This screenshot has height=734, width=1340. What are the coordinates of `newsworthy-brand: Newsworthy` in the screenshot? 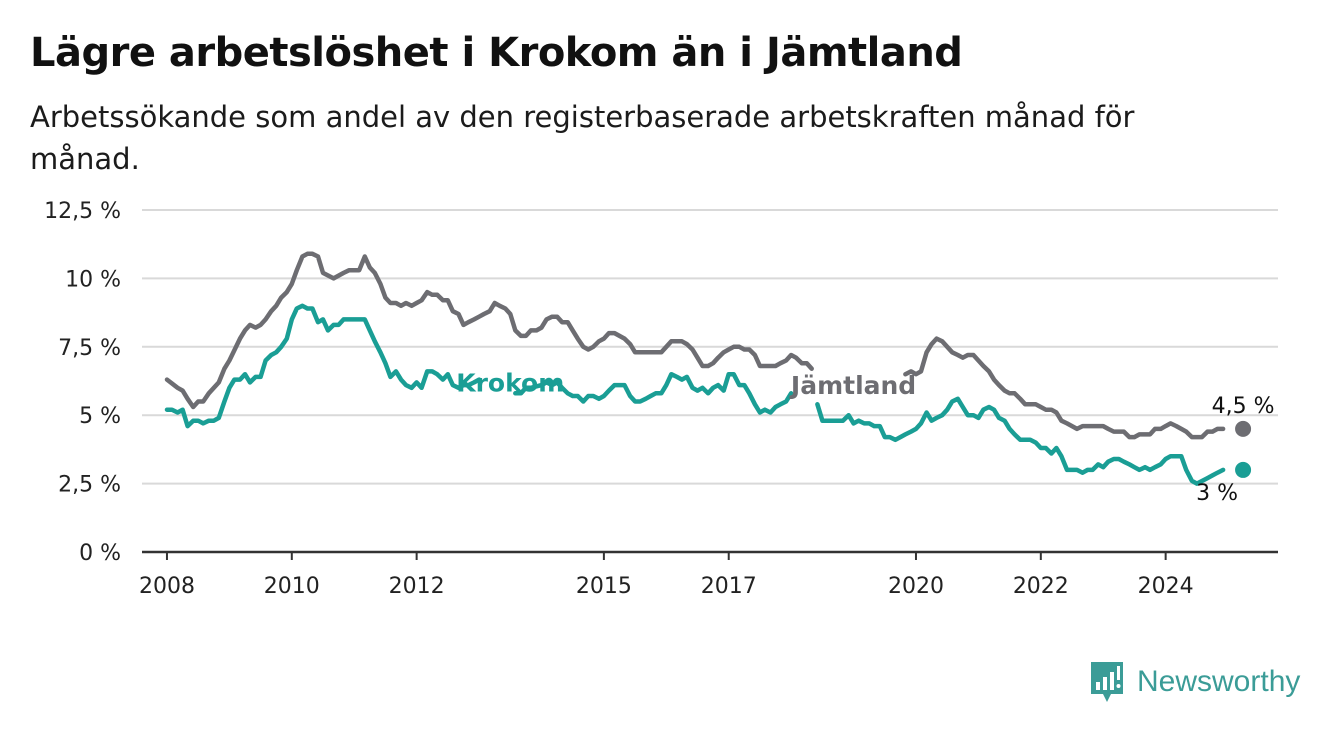 It's located at (1194, 682).